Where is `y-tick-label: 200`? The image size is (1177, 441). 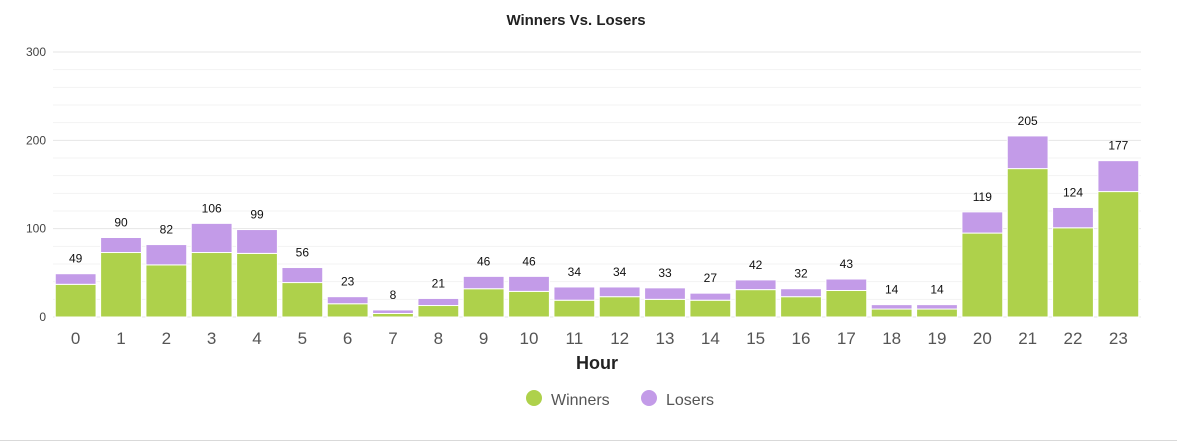
y-tick-label: 200 is located at coordinates (36, 140).